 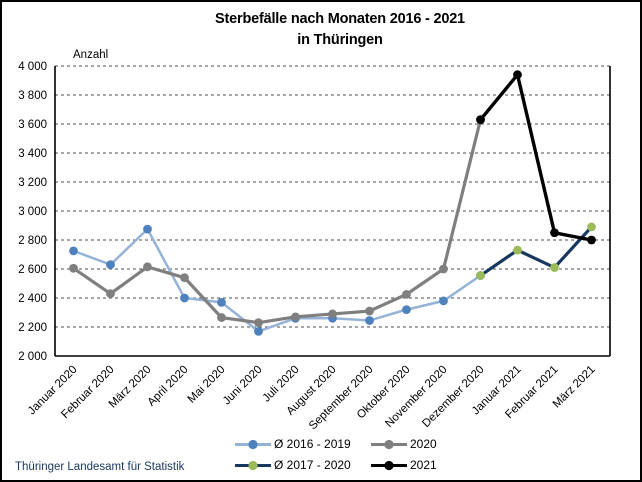 What do you see at coordinates (243, 386) in the screenshot?
I see `x-tick-label: Juni 2020` at bounding box center [243, 386].